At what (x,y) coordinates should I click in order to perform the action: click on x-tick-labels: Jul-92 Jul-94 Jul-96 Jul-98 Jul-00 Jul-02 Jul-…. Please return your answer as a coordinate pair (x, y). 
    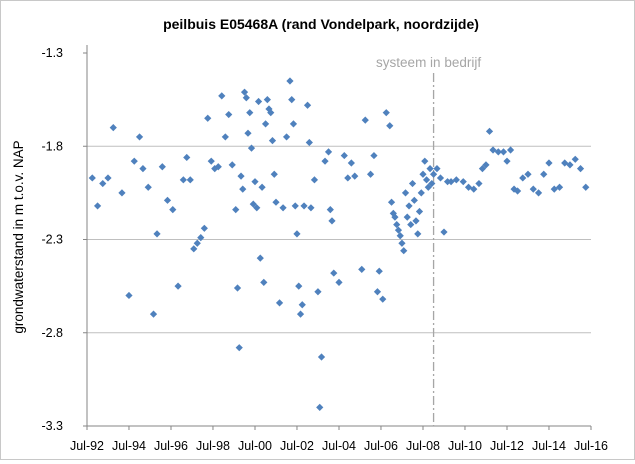
    Looking at the image, I should click on (339, 446).